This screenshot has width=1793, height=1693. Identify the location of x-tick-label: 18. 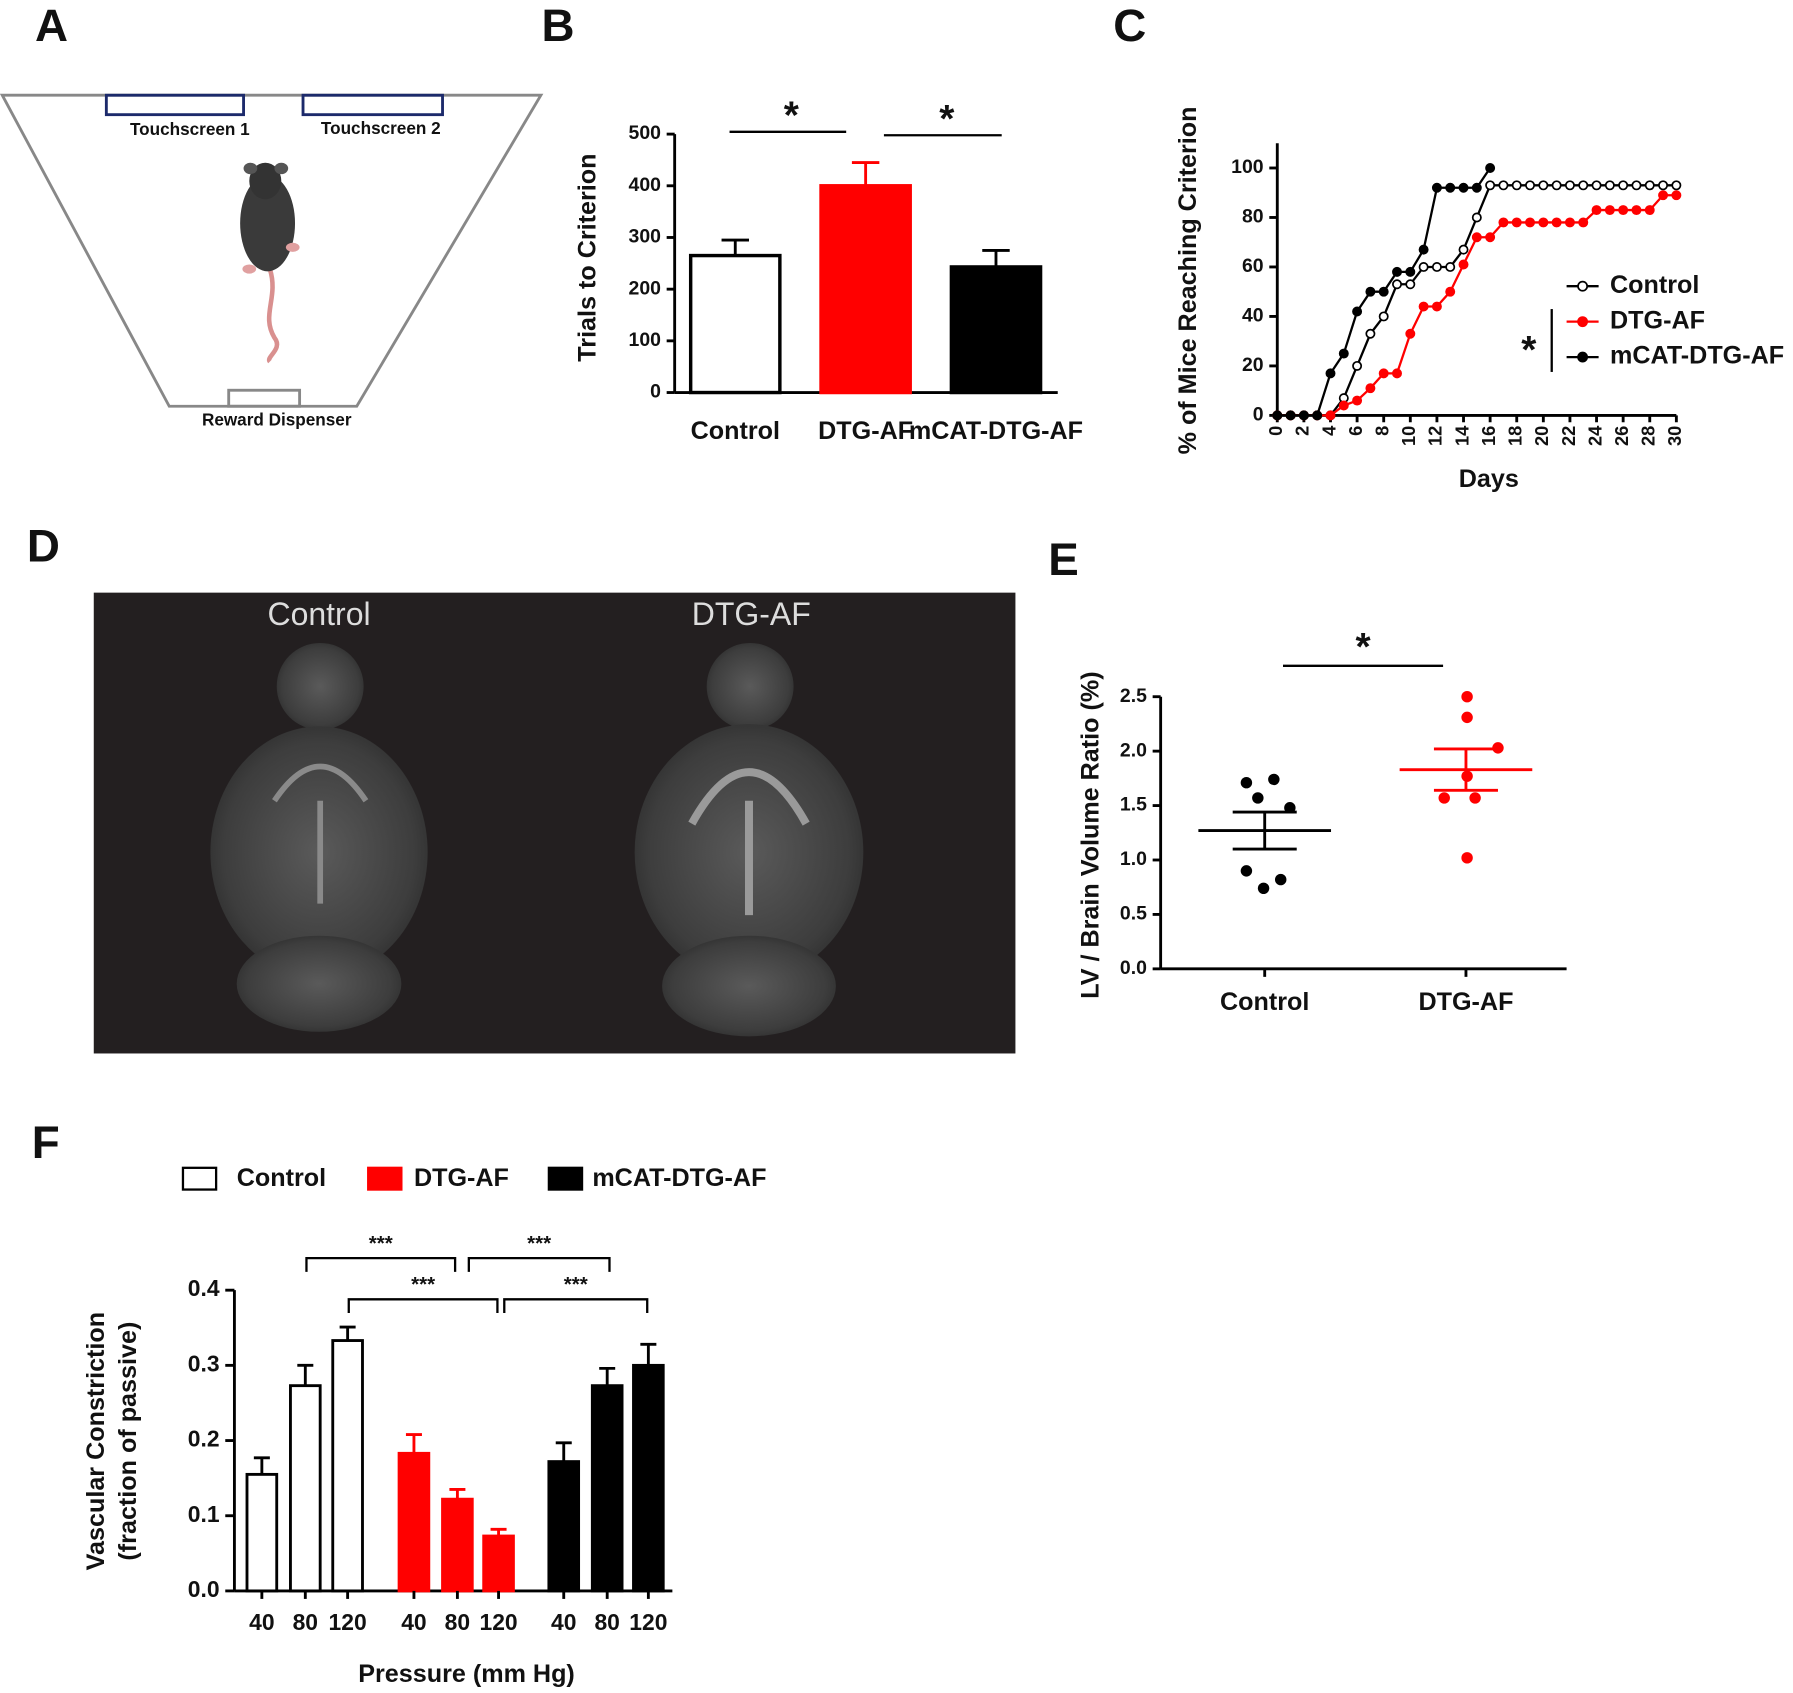
(1515, 436).